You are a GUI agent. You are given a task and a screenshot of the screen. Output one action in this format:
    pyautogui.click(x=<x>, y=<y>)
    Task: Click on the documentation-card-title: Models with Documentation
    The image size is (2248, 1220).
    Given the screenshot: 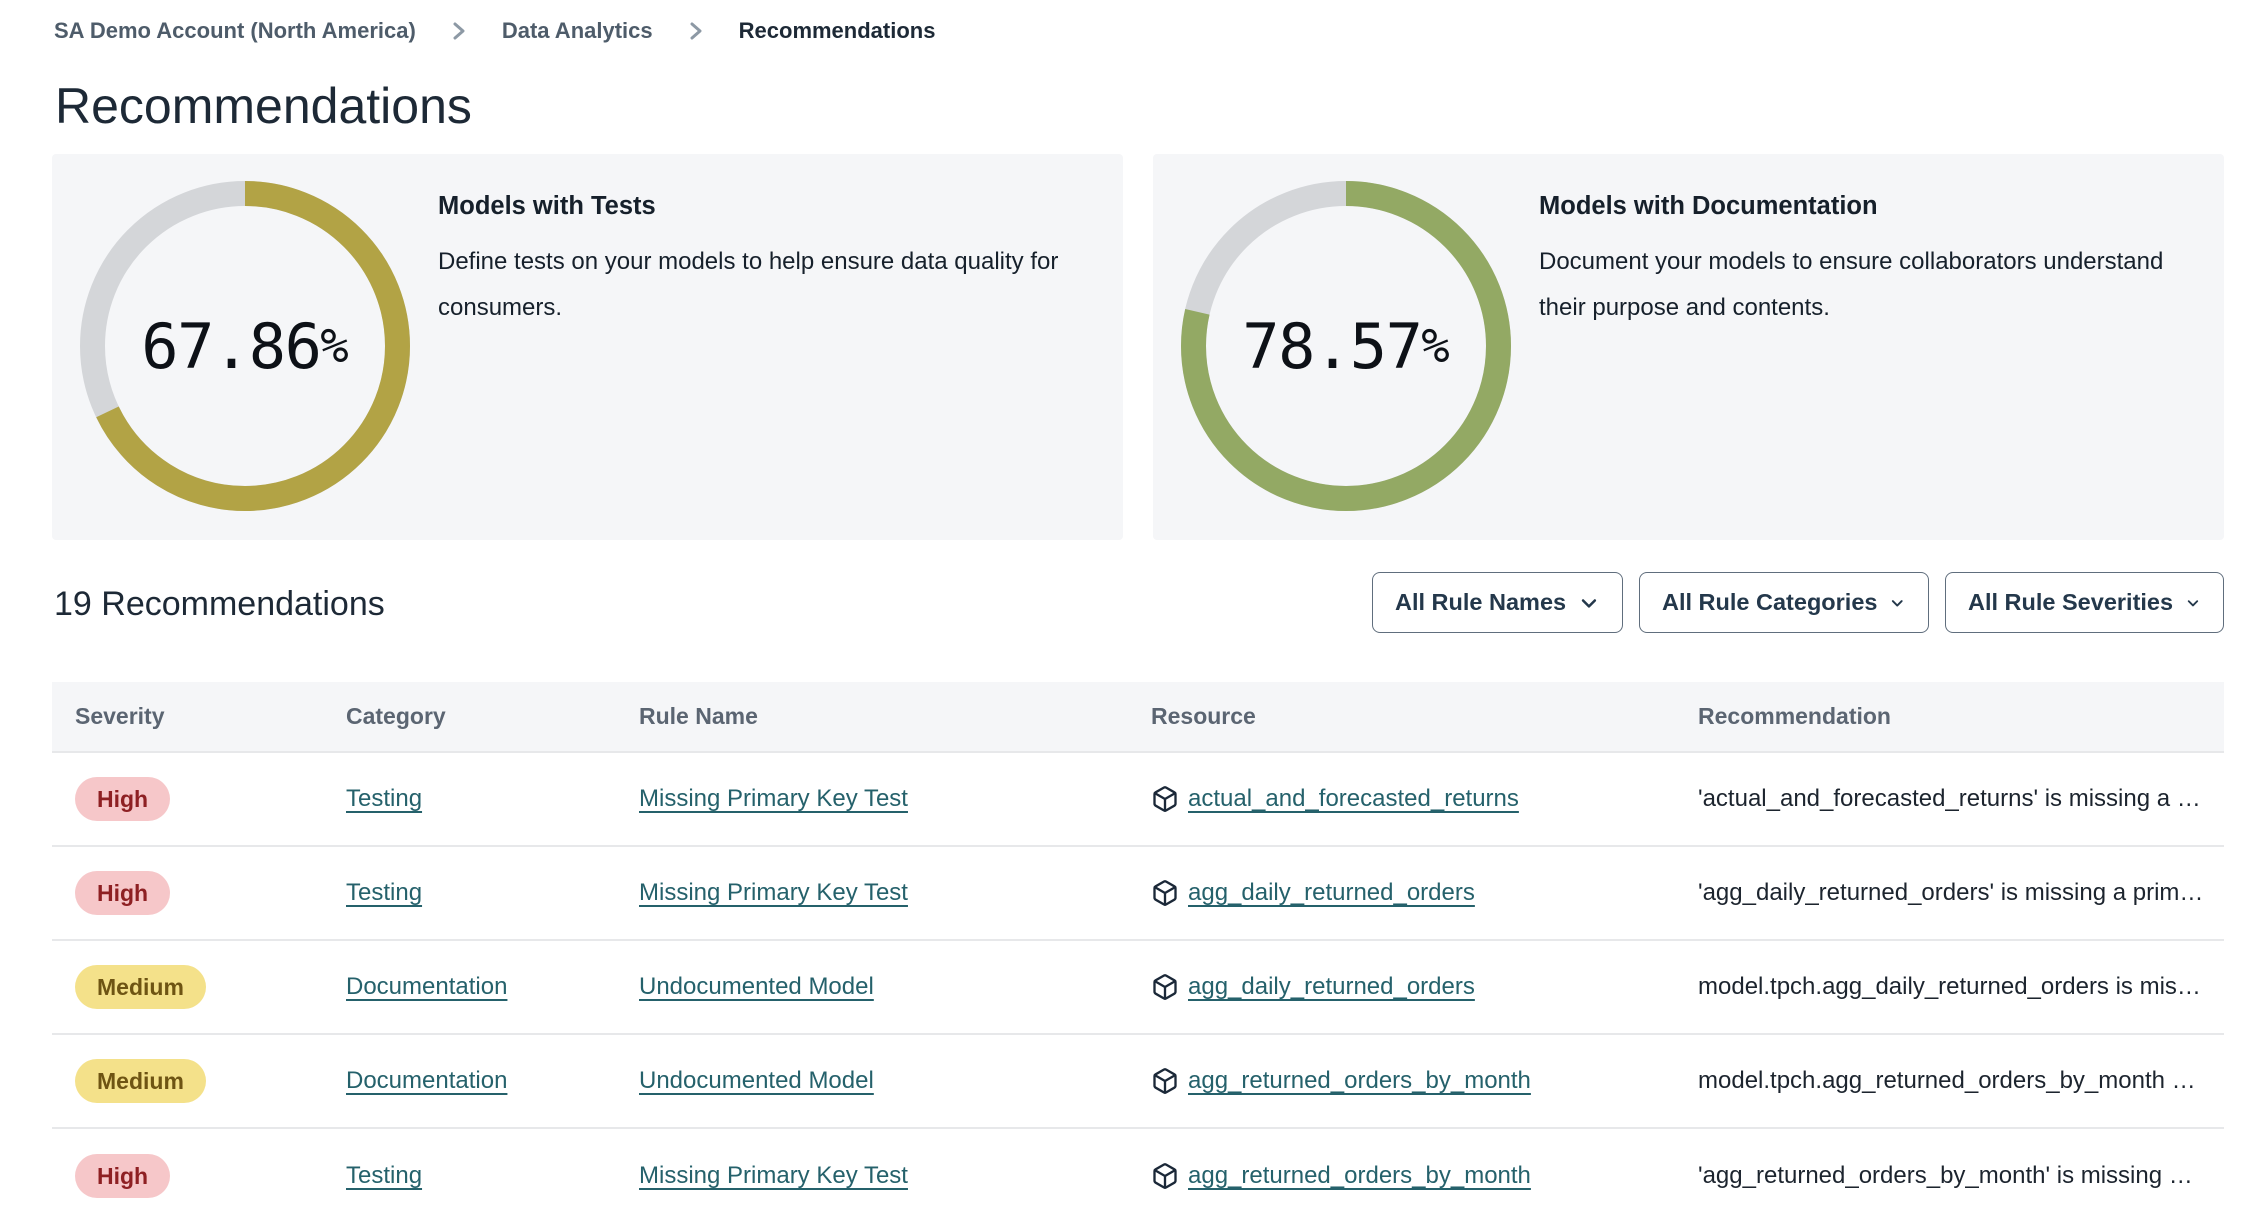 What is the action you would take?
    pyautogui.click(x=1708, y=206)
    